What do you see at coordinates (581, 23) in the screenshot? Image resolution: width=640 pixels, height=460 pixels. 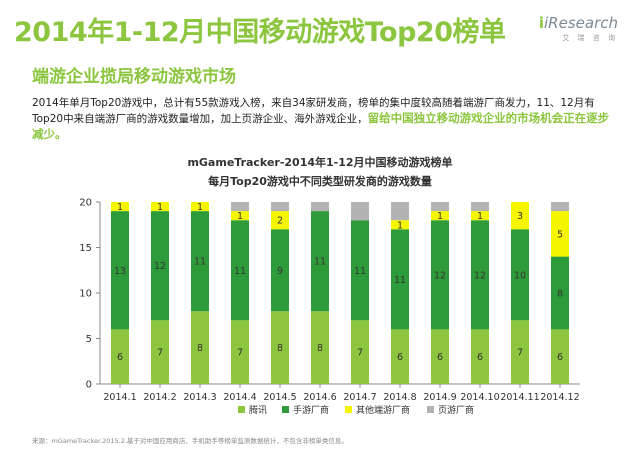 I see `logo-wordmark: iResearch` at bounding box center [581, 23].